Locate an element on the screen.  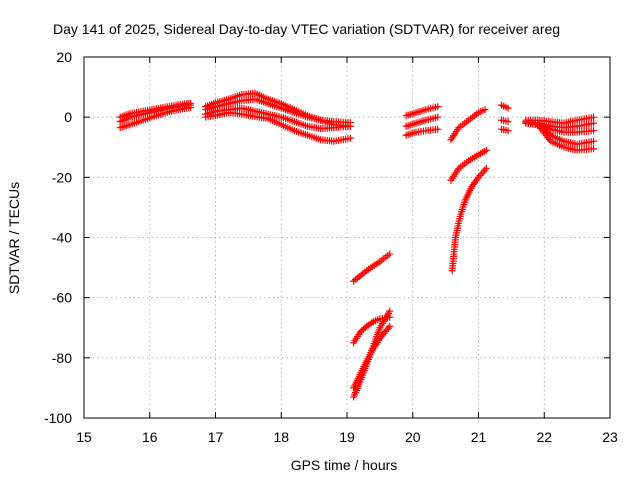
series-arc-6b is located at coordinates (505, 121).